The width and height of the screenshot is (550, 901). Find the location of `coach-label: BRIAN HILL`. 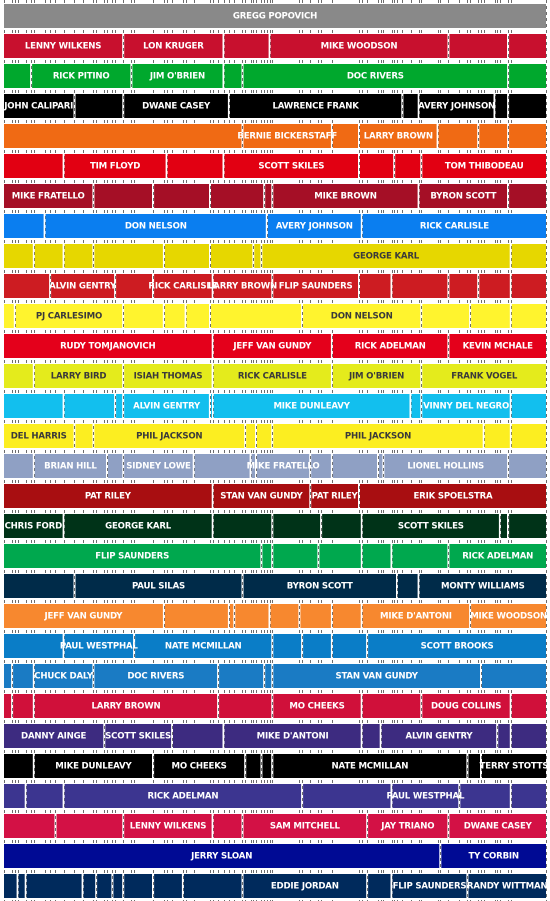

coach-label: BRIAN HILL is located at coordinates (70, 467).